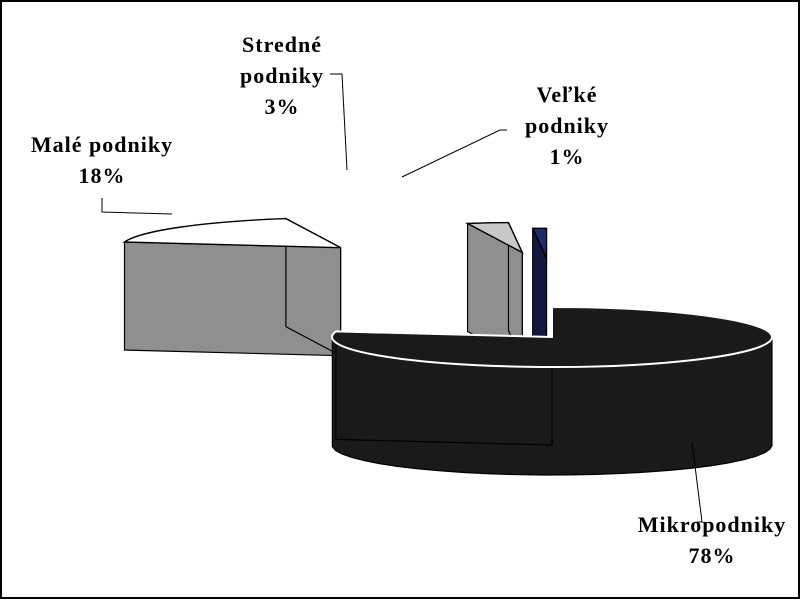 This screenshot has height=601, width=800. What do you see at coordinates (102, 160) in the screenshot?
I see `slice-label-male-podniky: Malé podniky 18%` at bounding box center [102, 160].